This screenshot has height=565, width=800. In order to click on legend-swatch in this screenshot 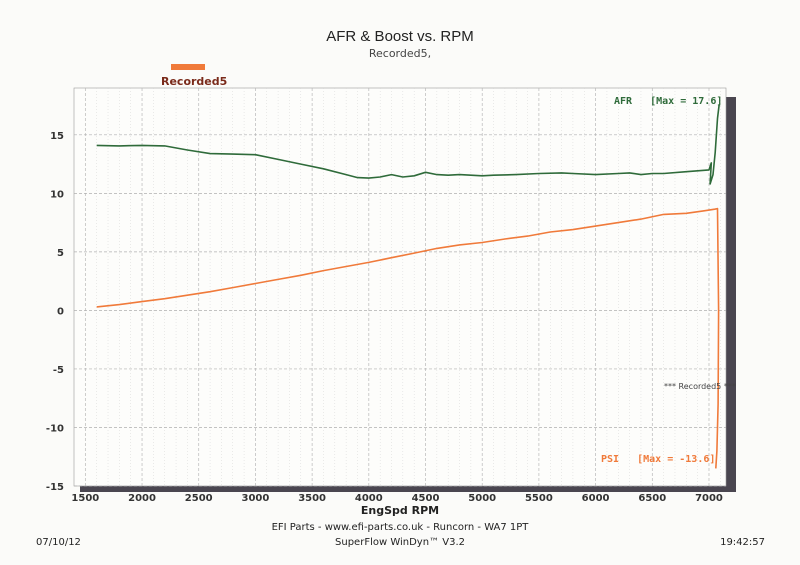, I will do `click(188, 67)`.